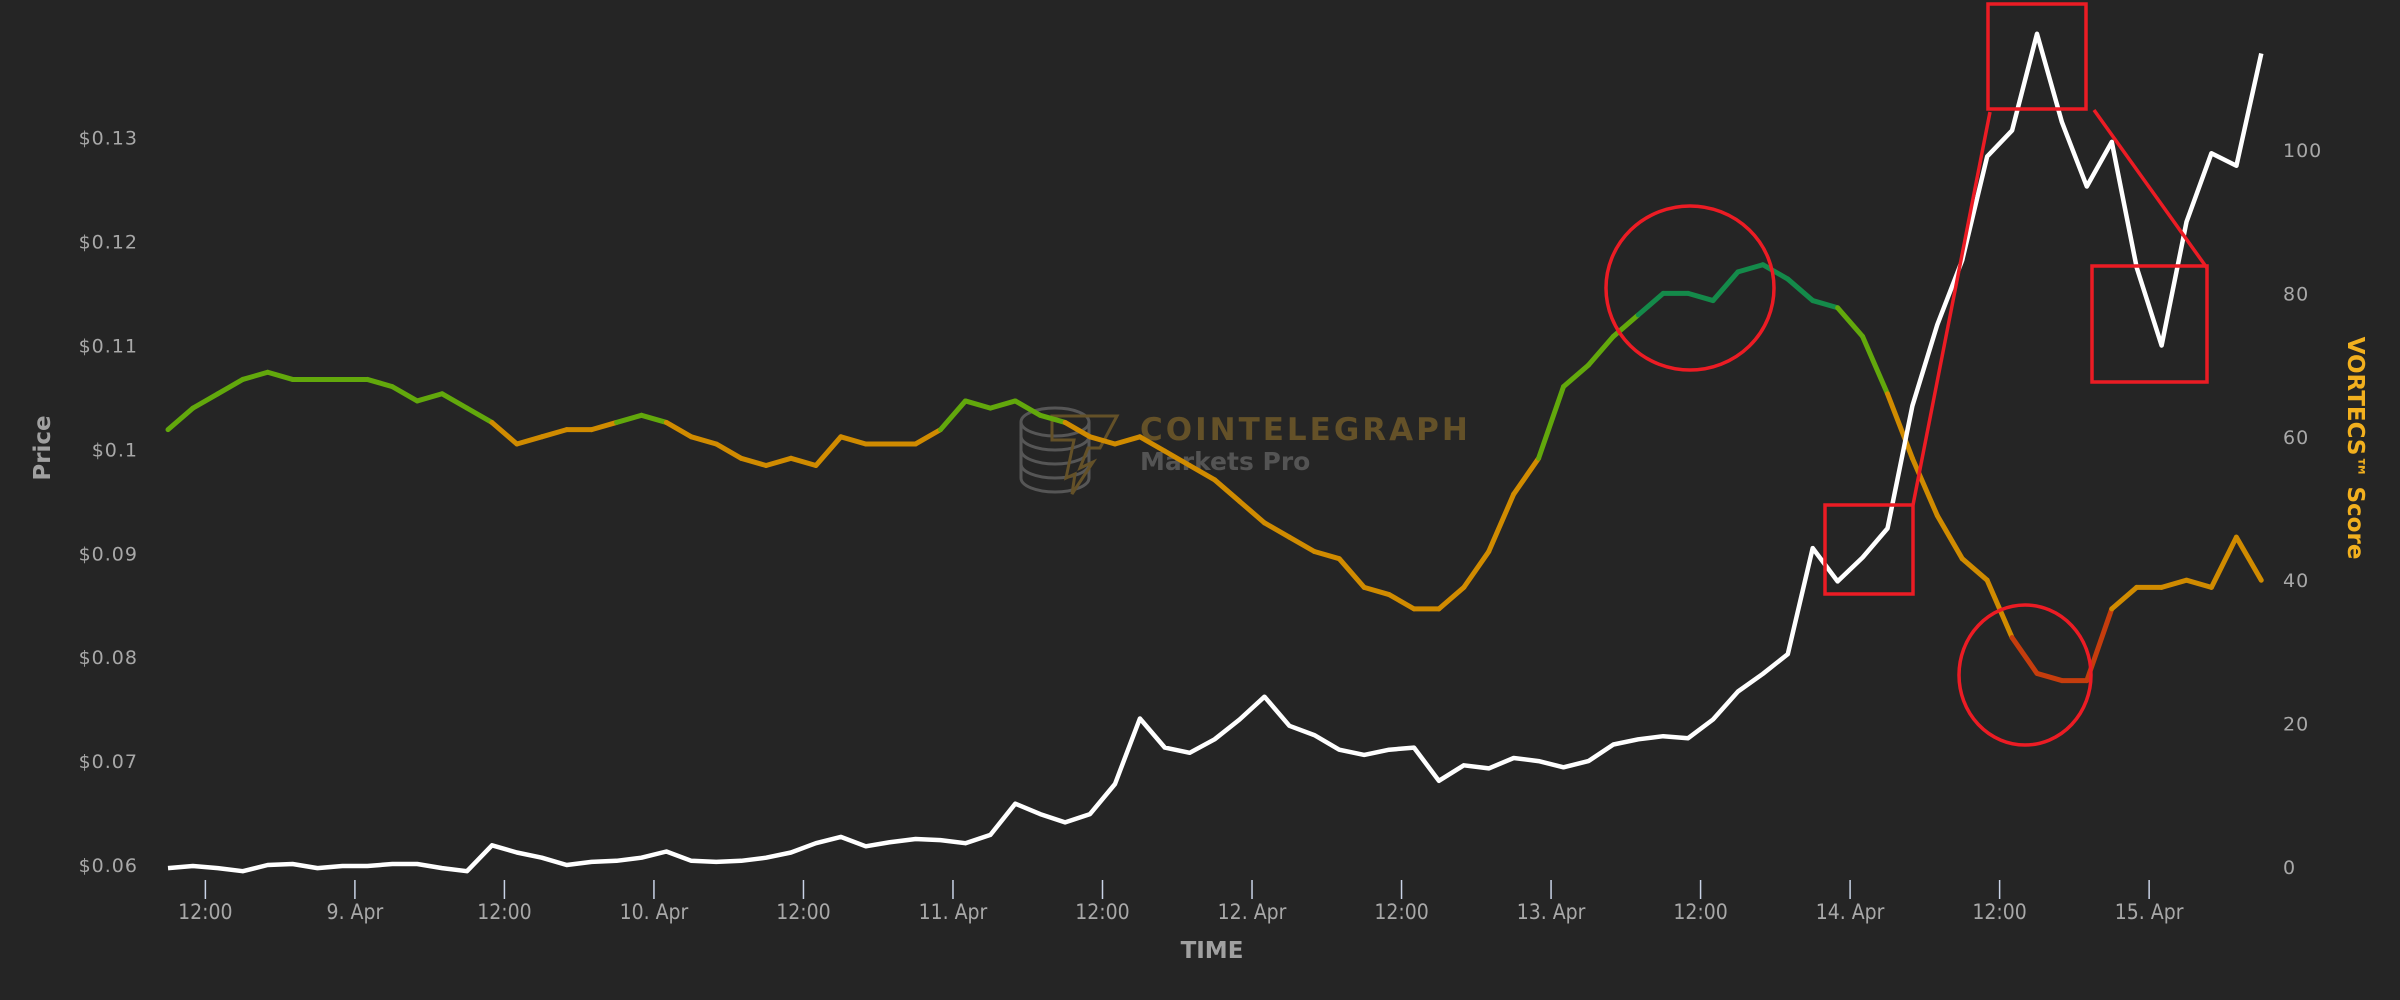 The height and width of the screenshot is (1000, 2400). What do you see at coordinates (2149, 912) in the screenshot?
I see `x-tick-label: 15. Apr` at bounding box center [2149, 912].